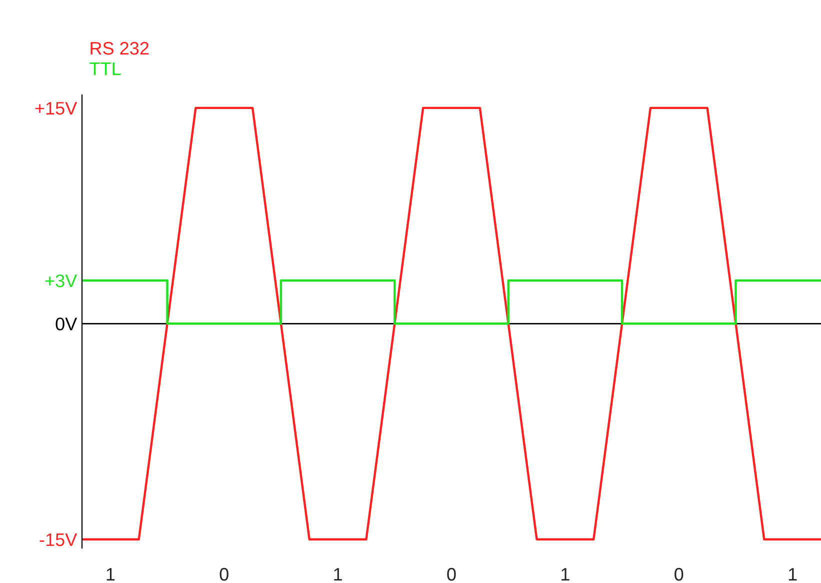 This screenshot has height=583, width=821. Describe the element at coordinates (119, 48) in the screenshot. I see `text: RS 232` at that location.